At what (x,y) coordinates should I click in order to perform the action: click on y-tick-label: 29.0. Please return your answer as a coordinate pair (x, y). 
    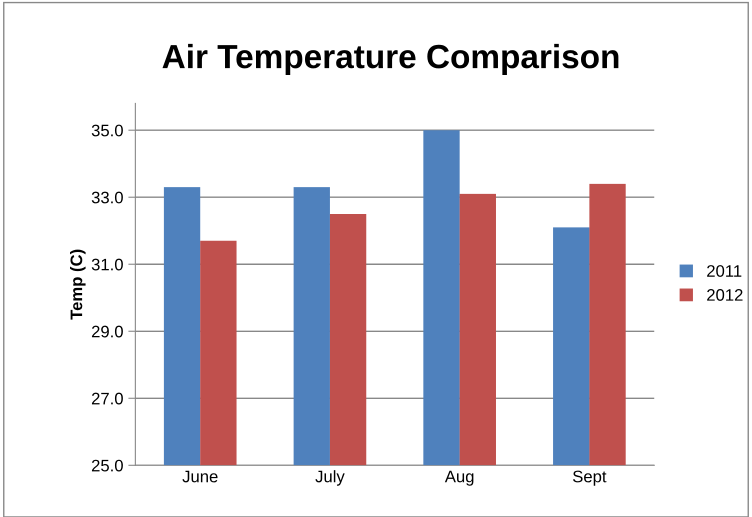
    Looking at the image, I should click on (107, 332).